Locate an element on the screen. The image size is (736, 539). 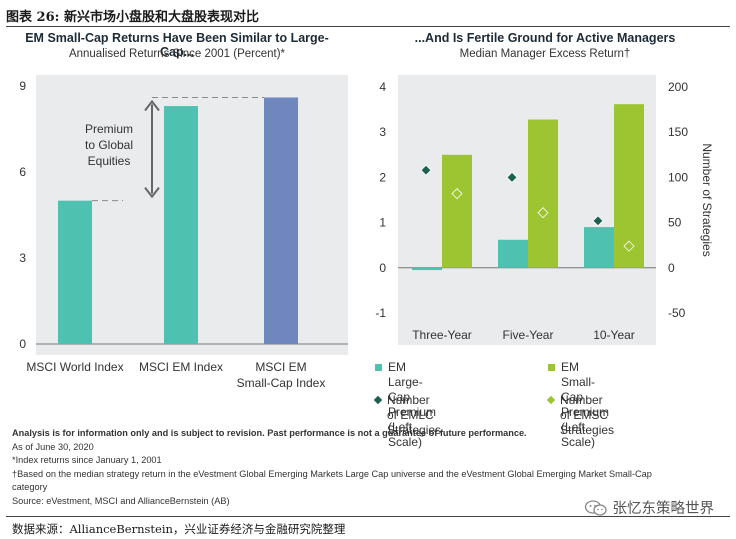
figure-title: 图表 26: 新兴市场小盘股和大盘股表现对比 is located at coordinates (132, 17).